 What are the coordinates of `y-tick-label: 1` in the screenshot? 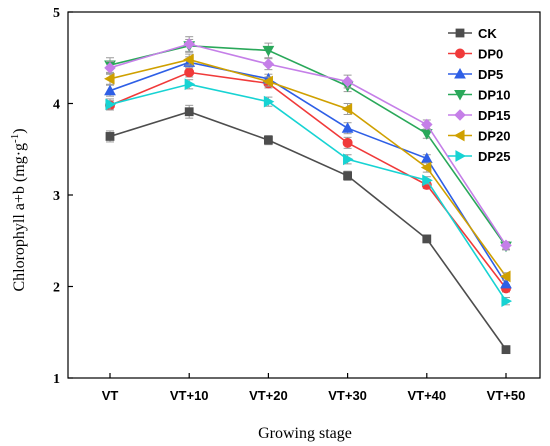 It's located at (56, 379).